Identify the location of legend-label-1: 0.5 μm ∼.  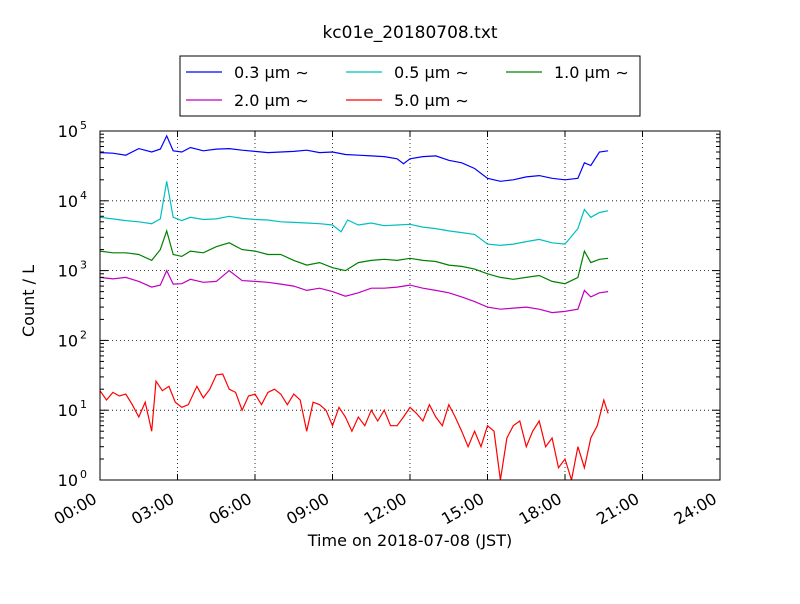
(431, 72).